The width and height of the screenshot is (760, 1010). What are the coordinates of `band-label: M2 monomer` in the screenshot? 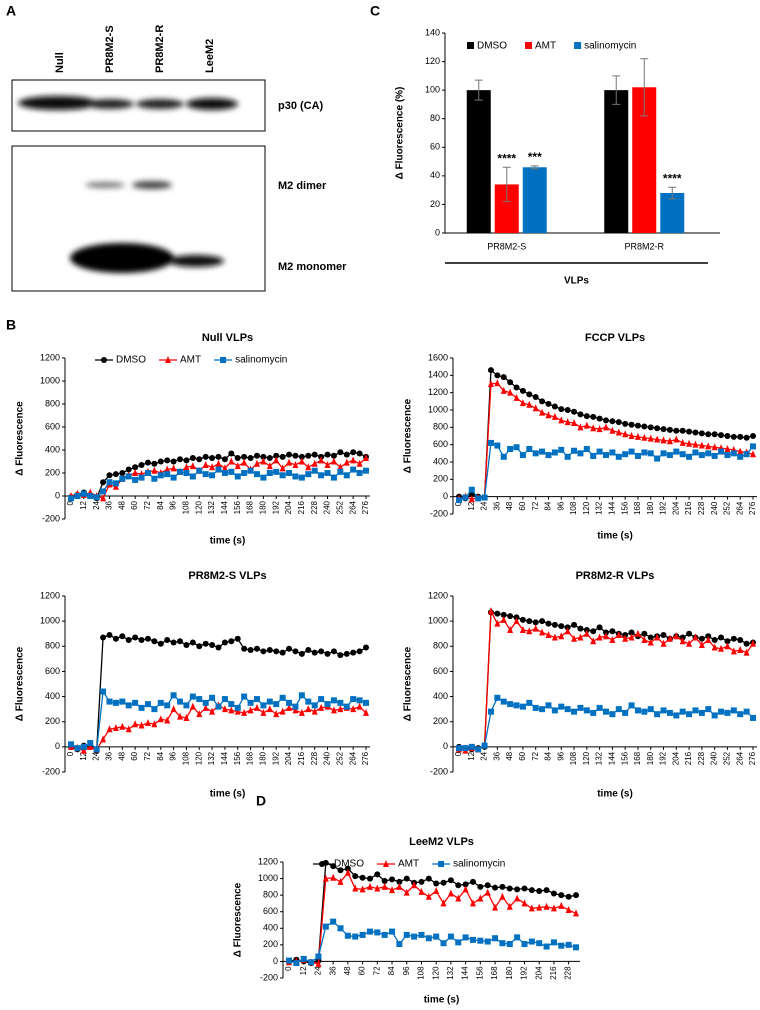 It's located at (312, 267).